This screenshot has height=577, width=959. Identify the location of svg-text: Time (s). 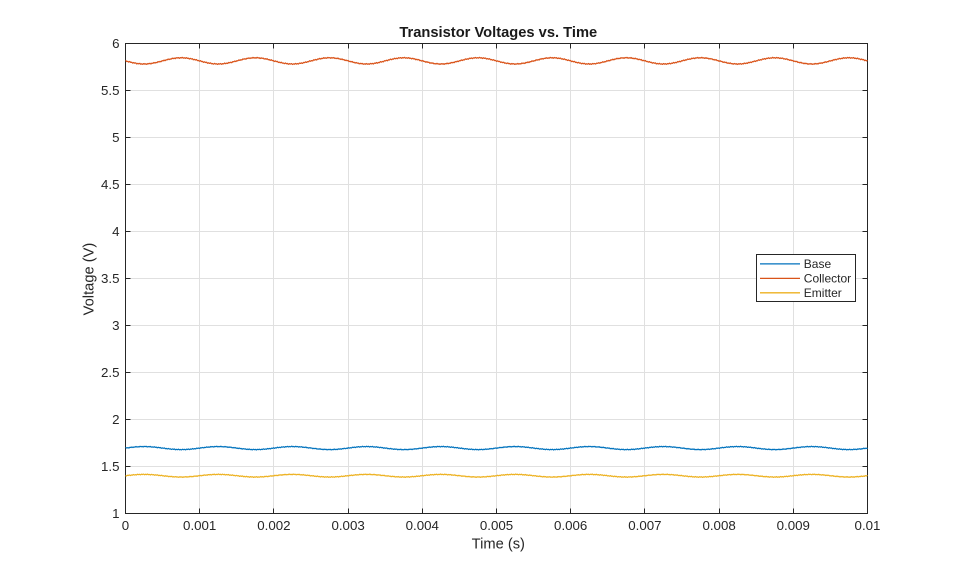
(498, 544).